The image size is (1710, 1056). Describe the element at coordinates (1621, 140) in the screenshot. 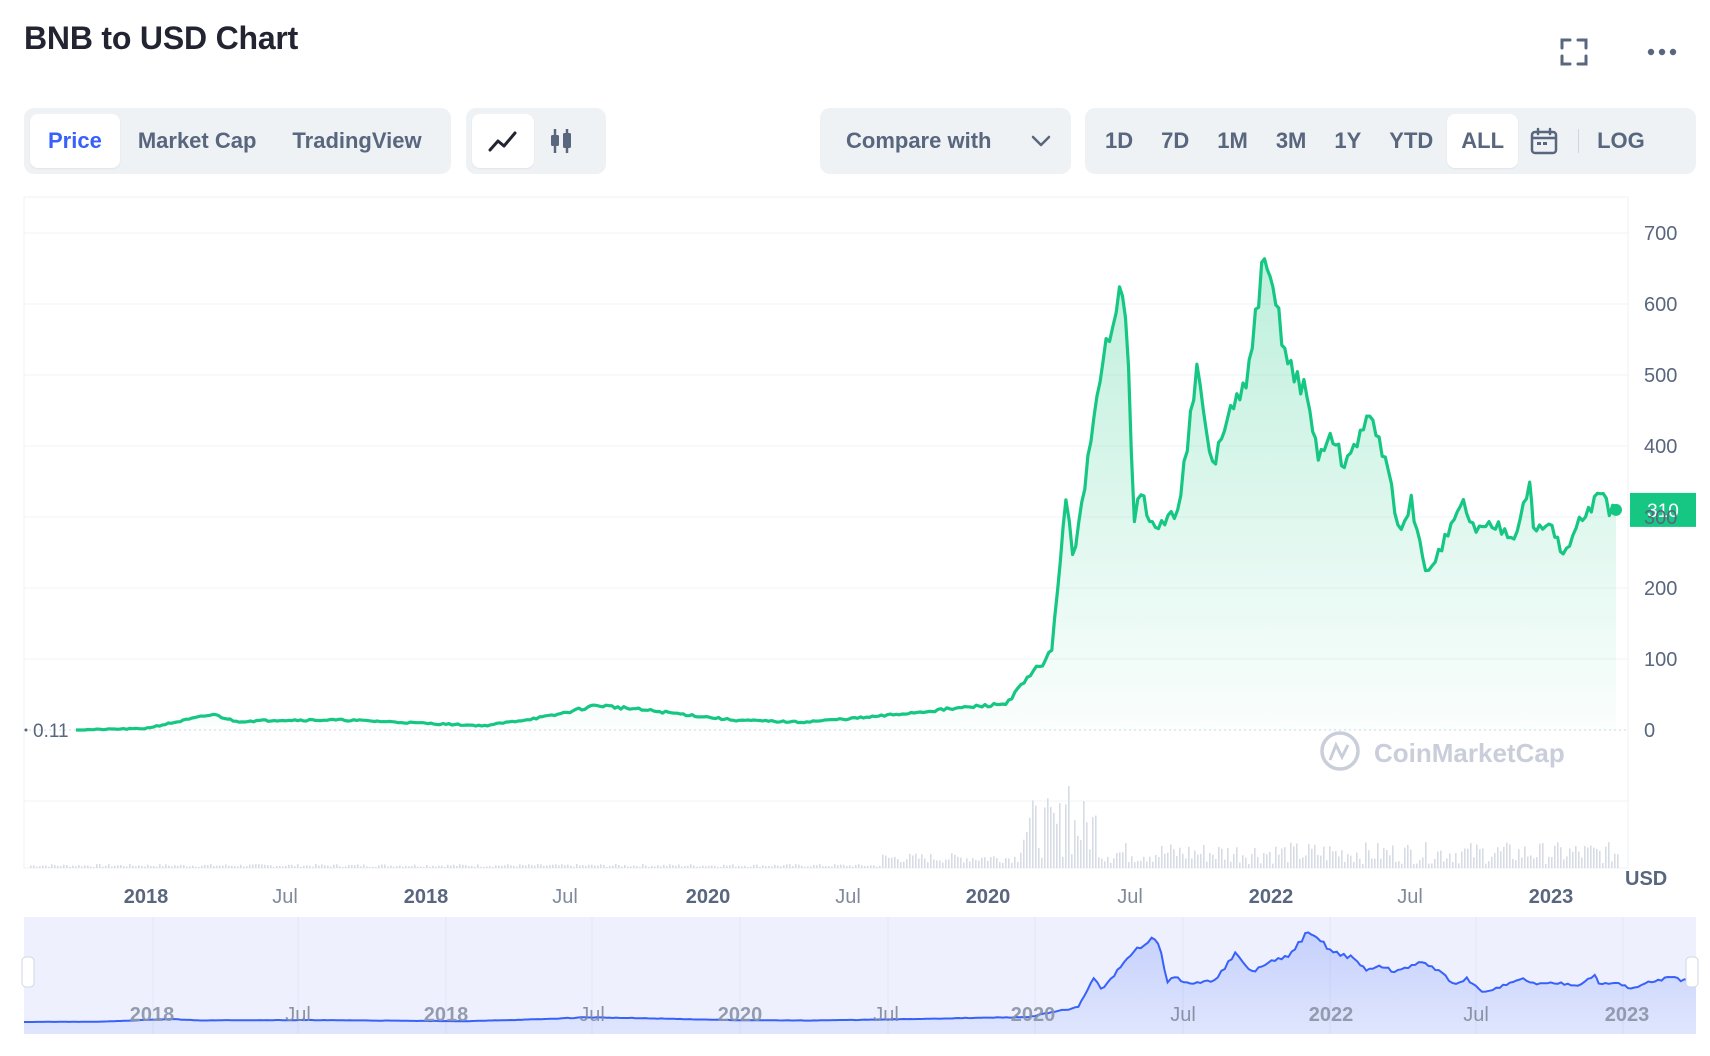

I see `log-scale-toggle: LOG` at that location.